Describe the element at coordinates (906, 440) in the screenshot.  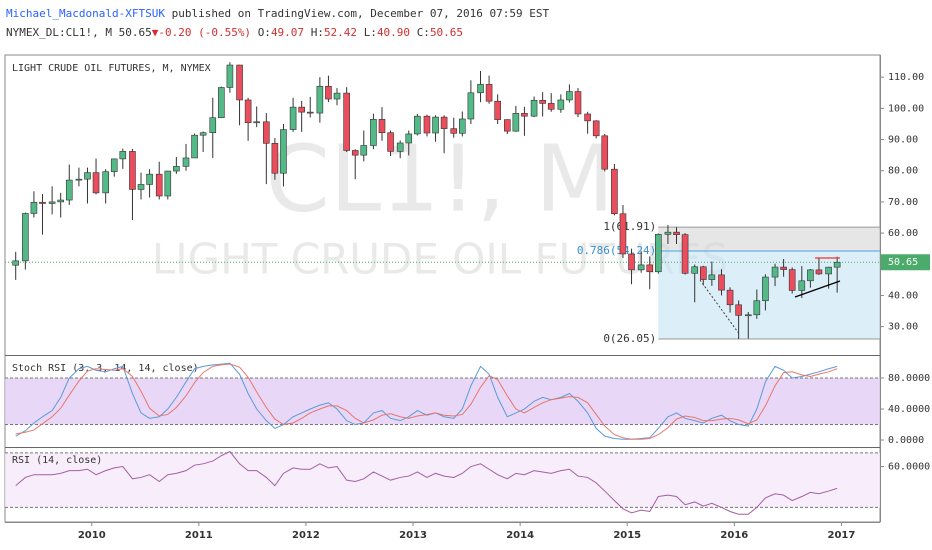
I see `y-tick-label: 0.0000` at that location.